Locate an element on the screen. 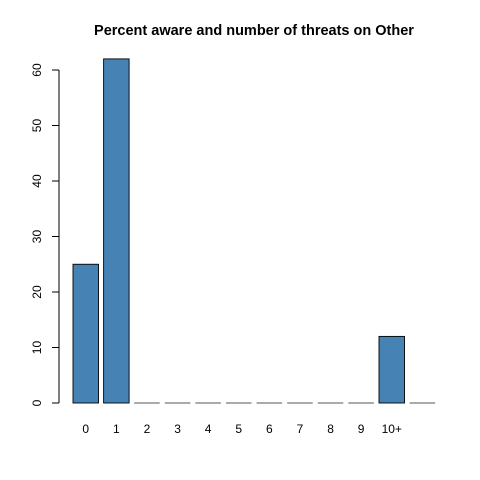 The width and height of the screenshot is (480, 480). x-tick-label-3: 3 is located at coordinates (177, 429).